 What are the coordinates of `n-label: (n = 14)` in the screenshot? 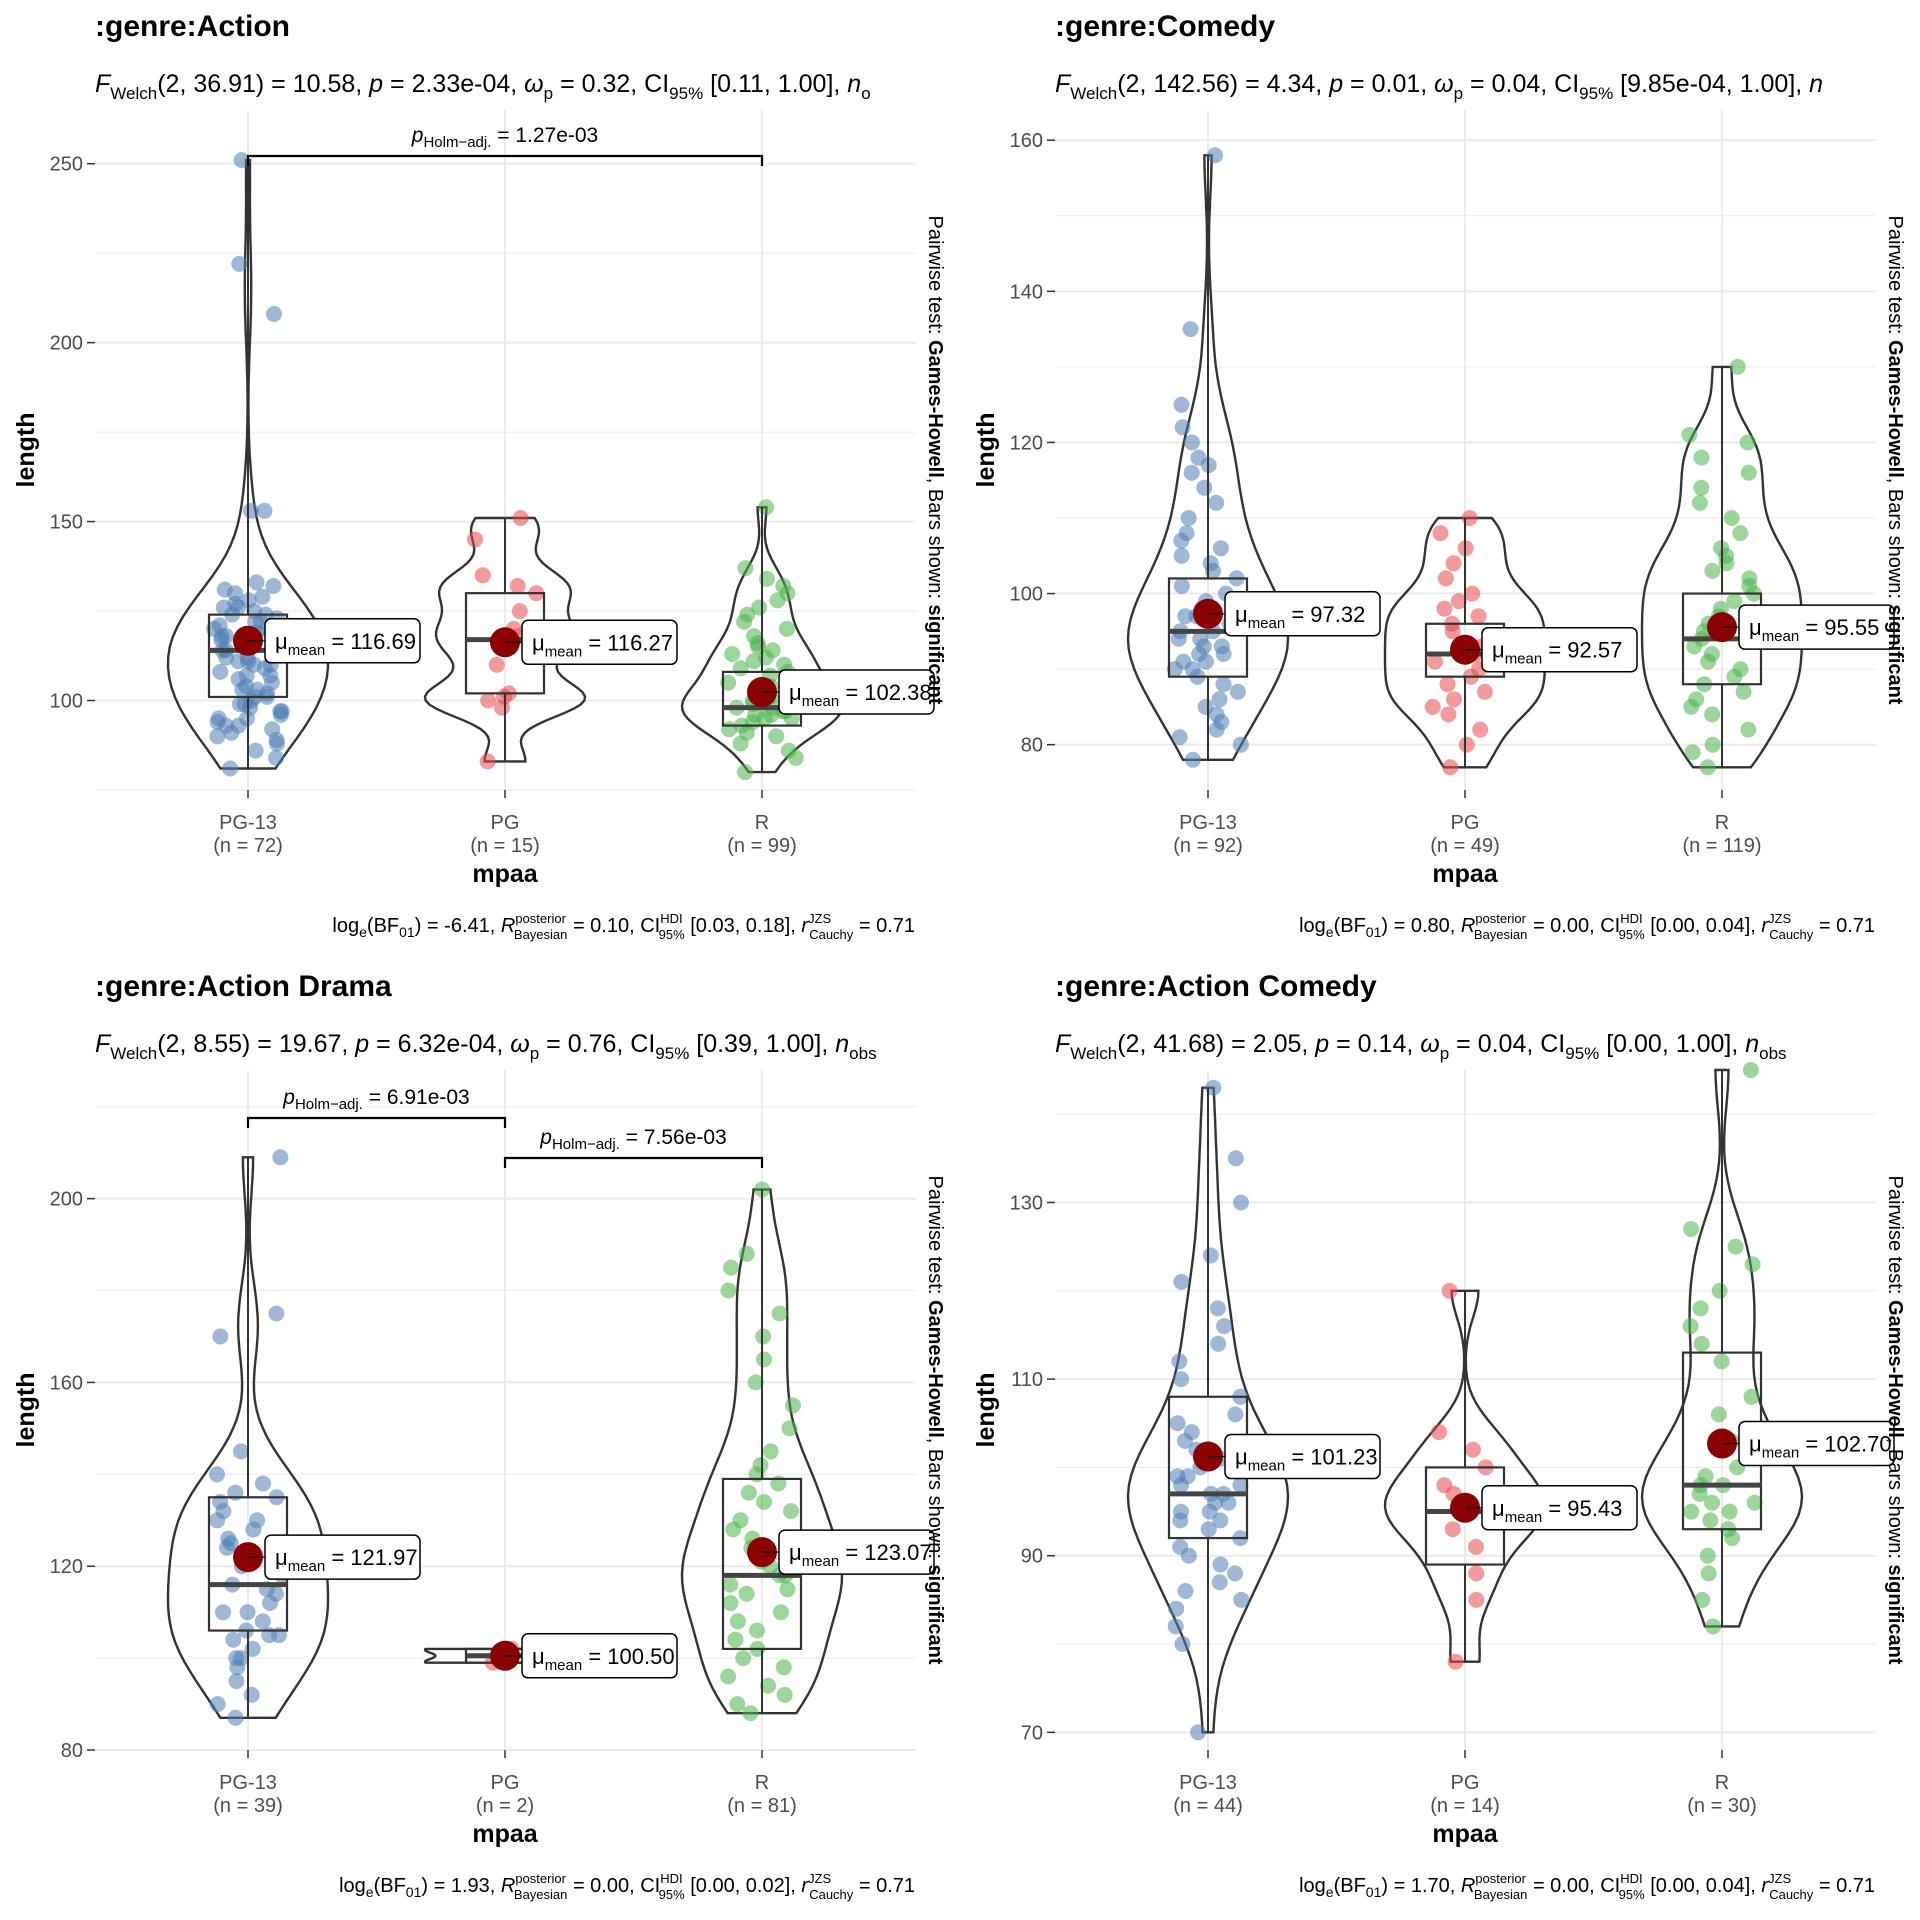 It's located at (1464, 1806).